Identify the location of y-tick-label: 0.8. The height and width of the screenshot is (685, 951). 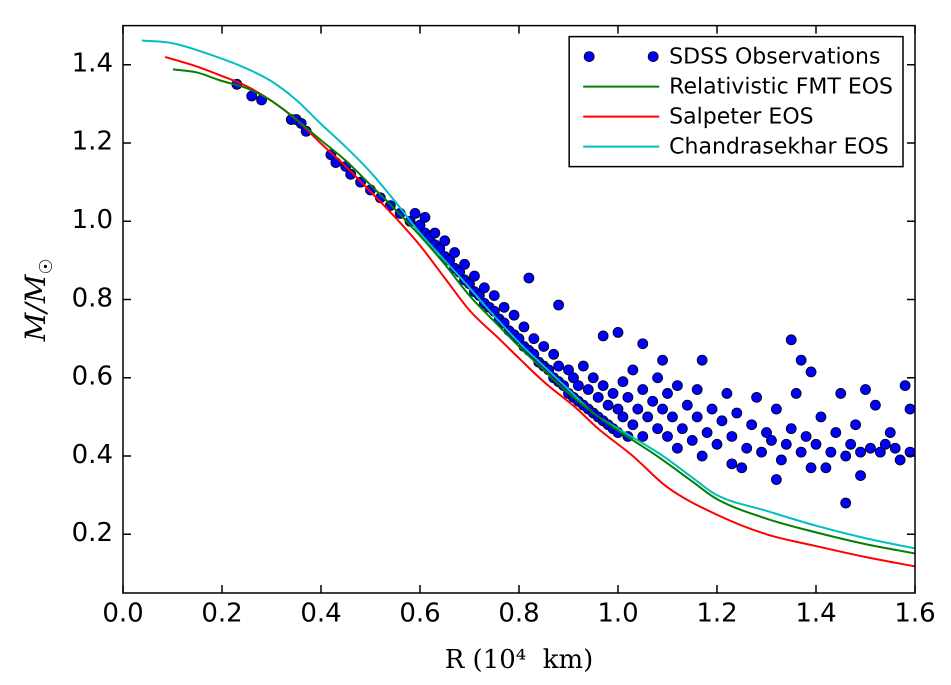
(92, 298).